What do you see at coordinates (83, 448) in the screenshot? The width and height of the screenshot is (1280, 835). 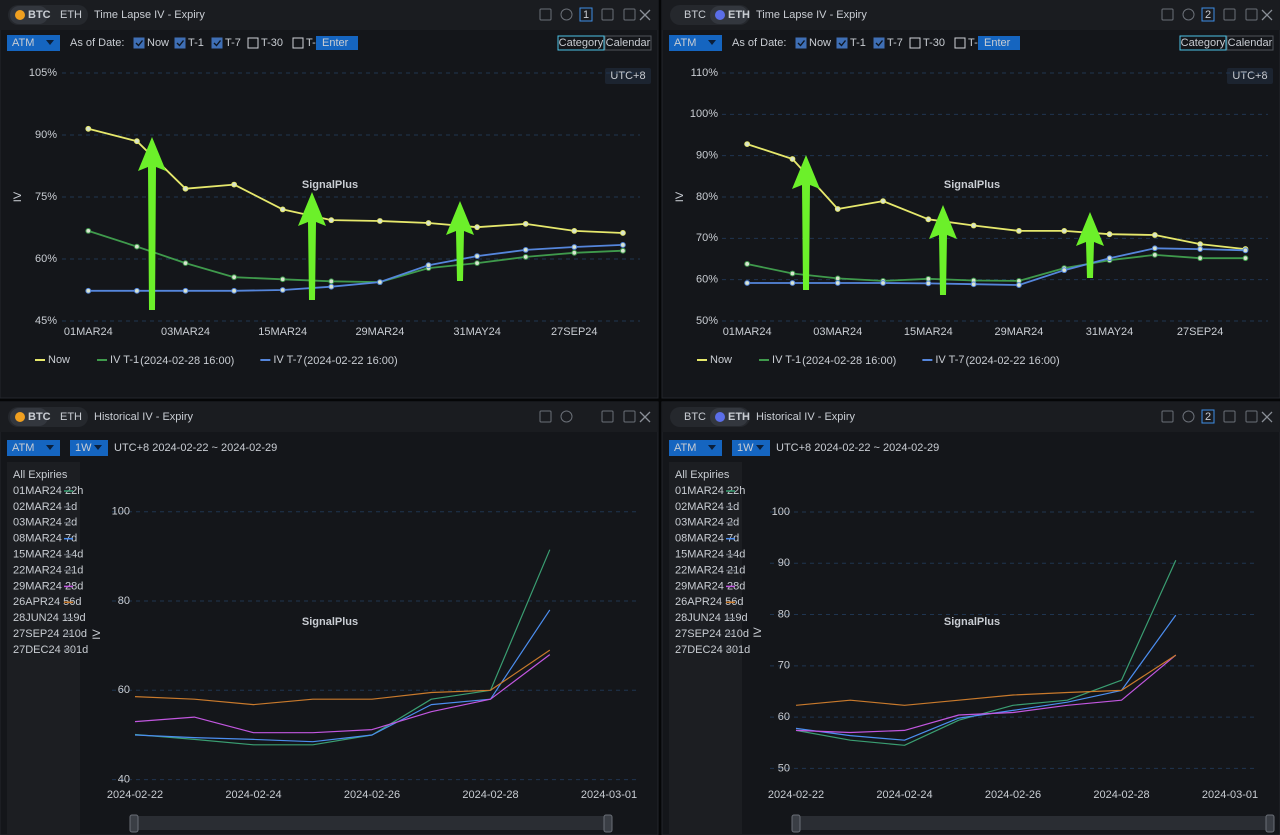 I see `dropdown-value: 1W` at bounding box center [83, 448].